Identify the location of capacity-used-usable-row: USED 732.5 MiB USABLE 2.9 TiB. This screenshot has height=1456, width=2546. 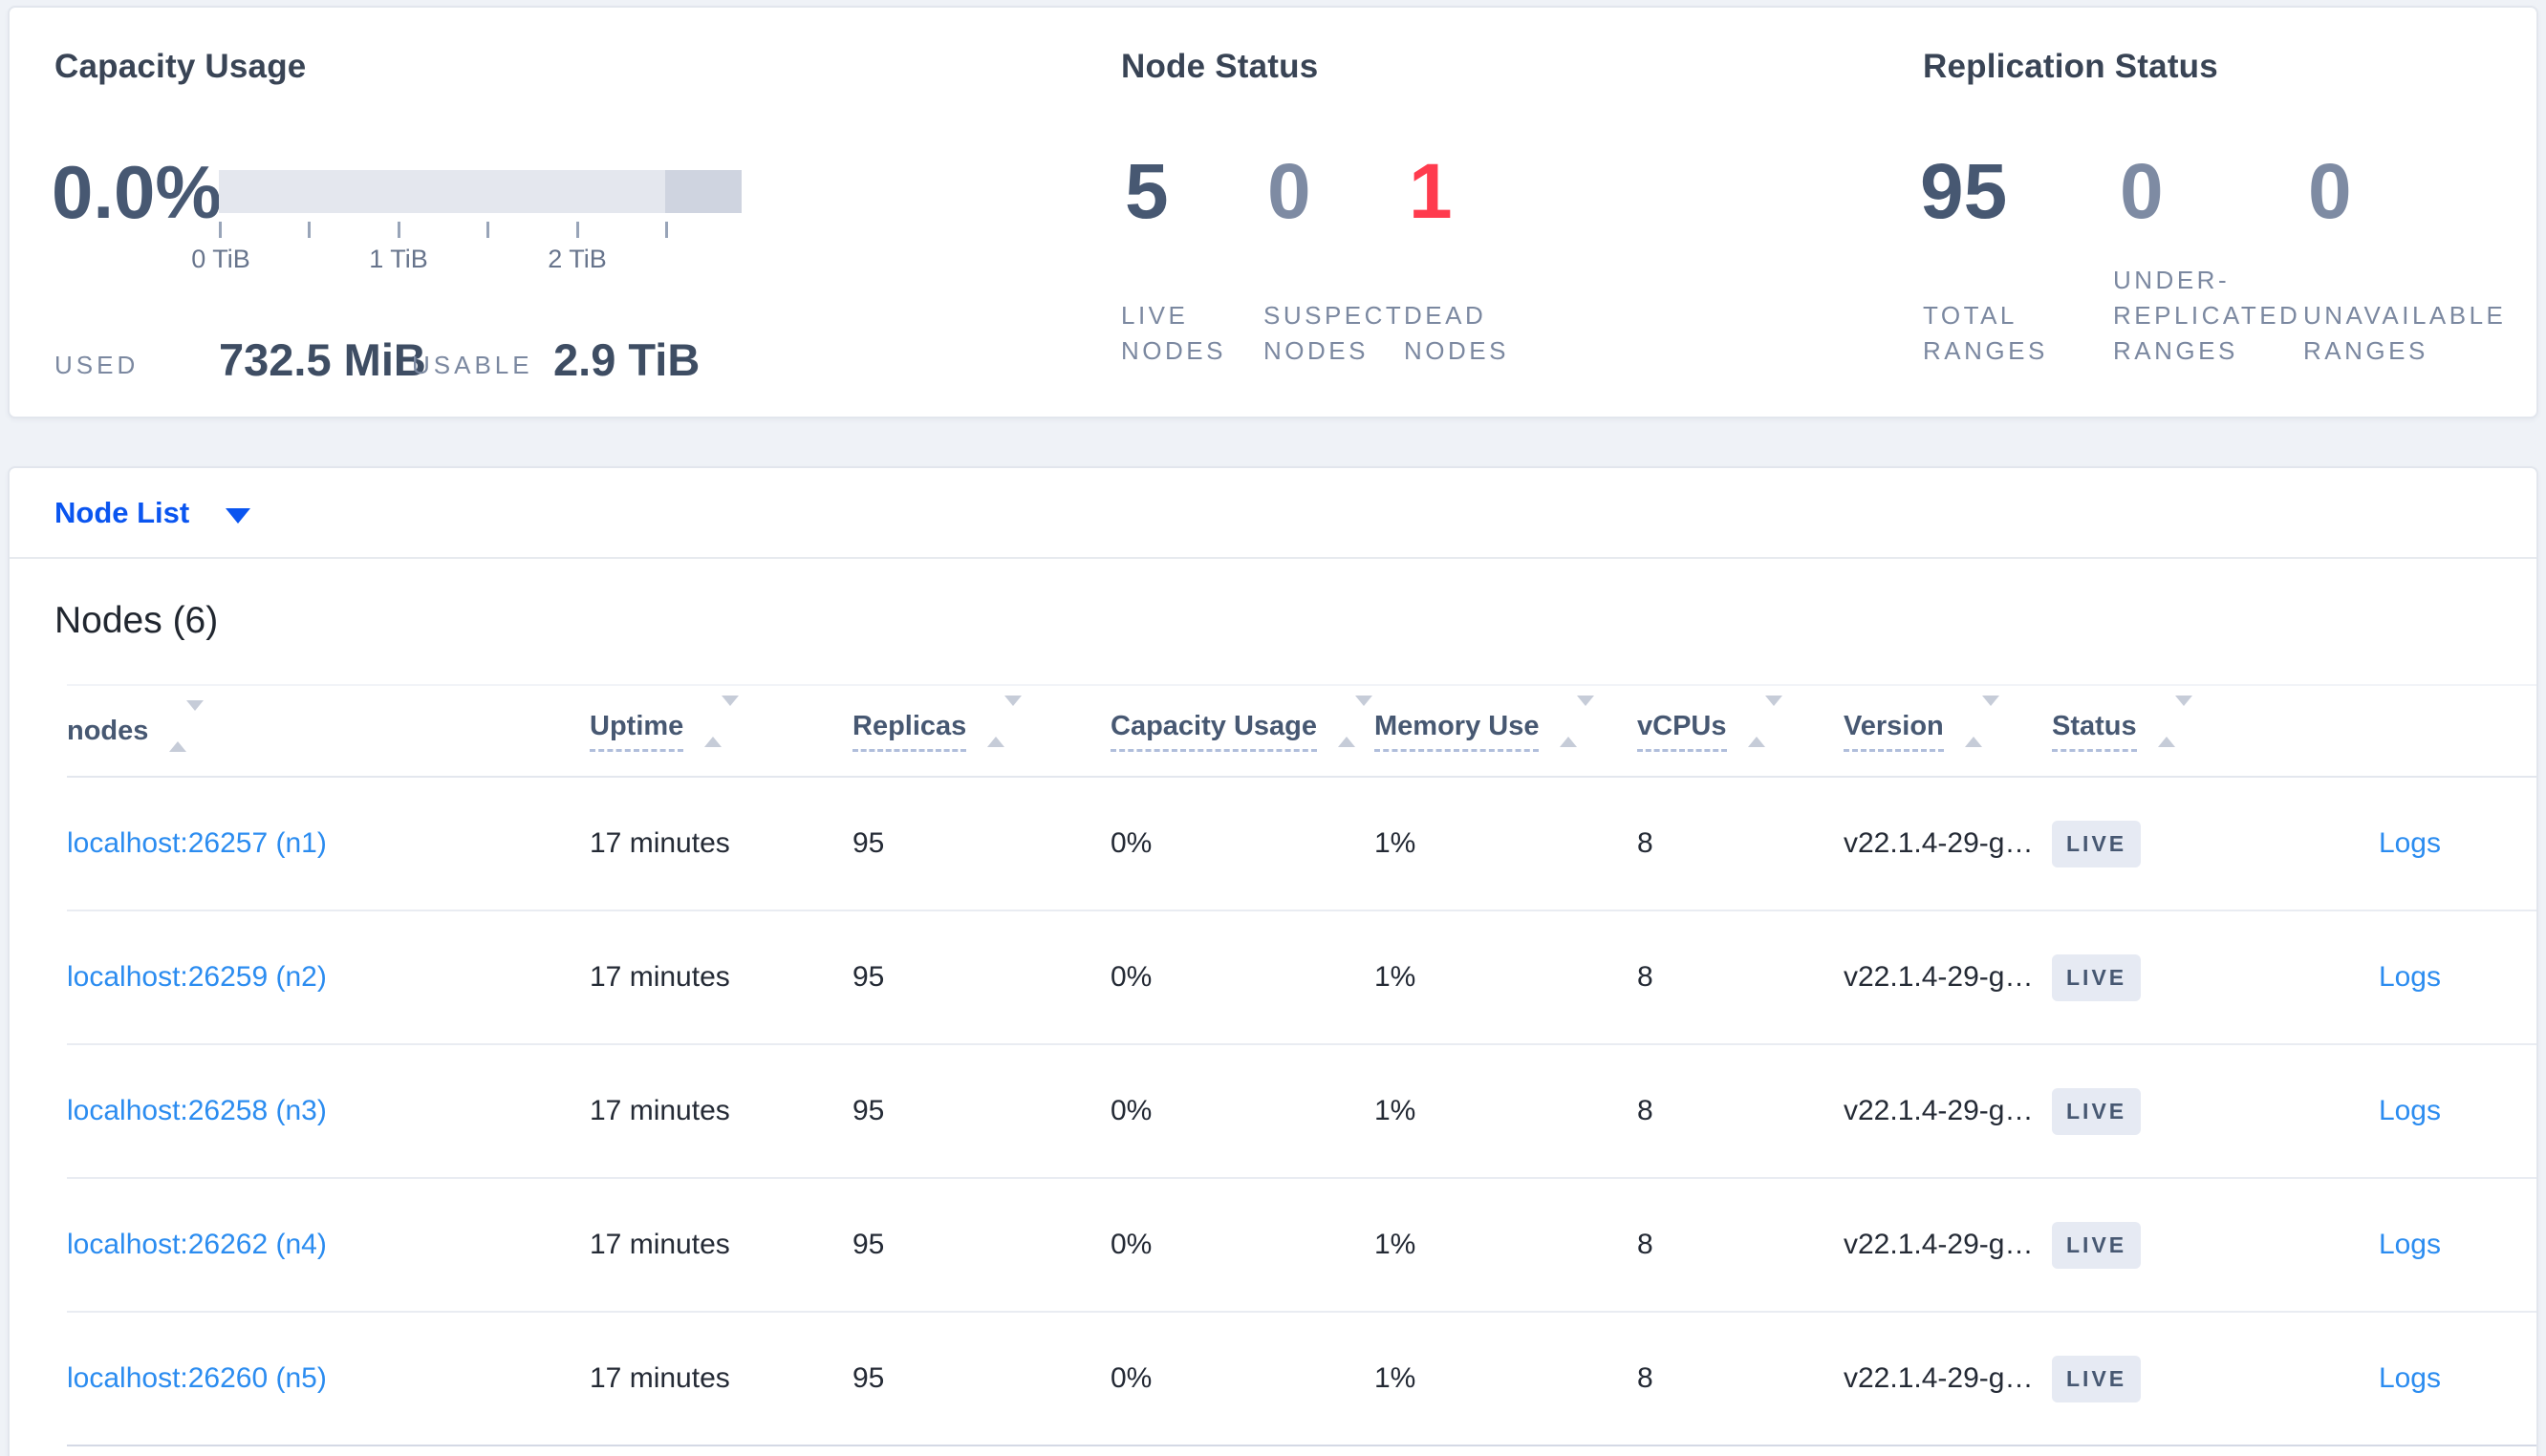
(417, 360).